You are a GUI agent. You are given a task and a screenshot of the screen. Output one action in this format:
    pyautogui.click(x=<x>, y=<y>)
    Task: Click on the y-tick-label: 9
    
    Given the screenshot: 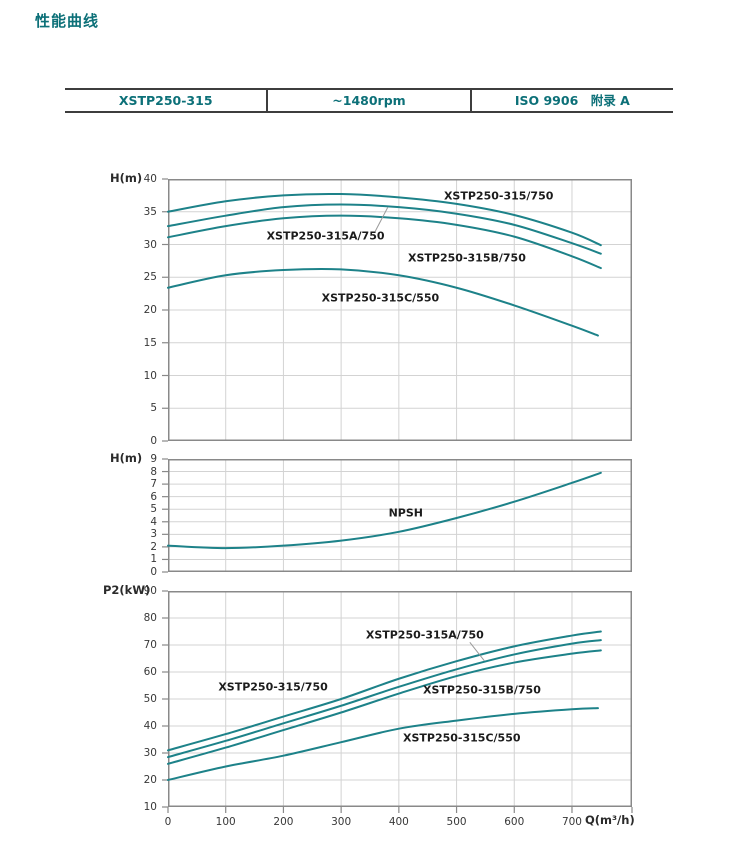 What is the action you would take?
    pyautogui.click(x=153, y=459)
    